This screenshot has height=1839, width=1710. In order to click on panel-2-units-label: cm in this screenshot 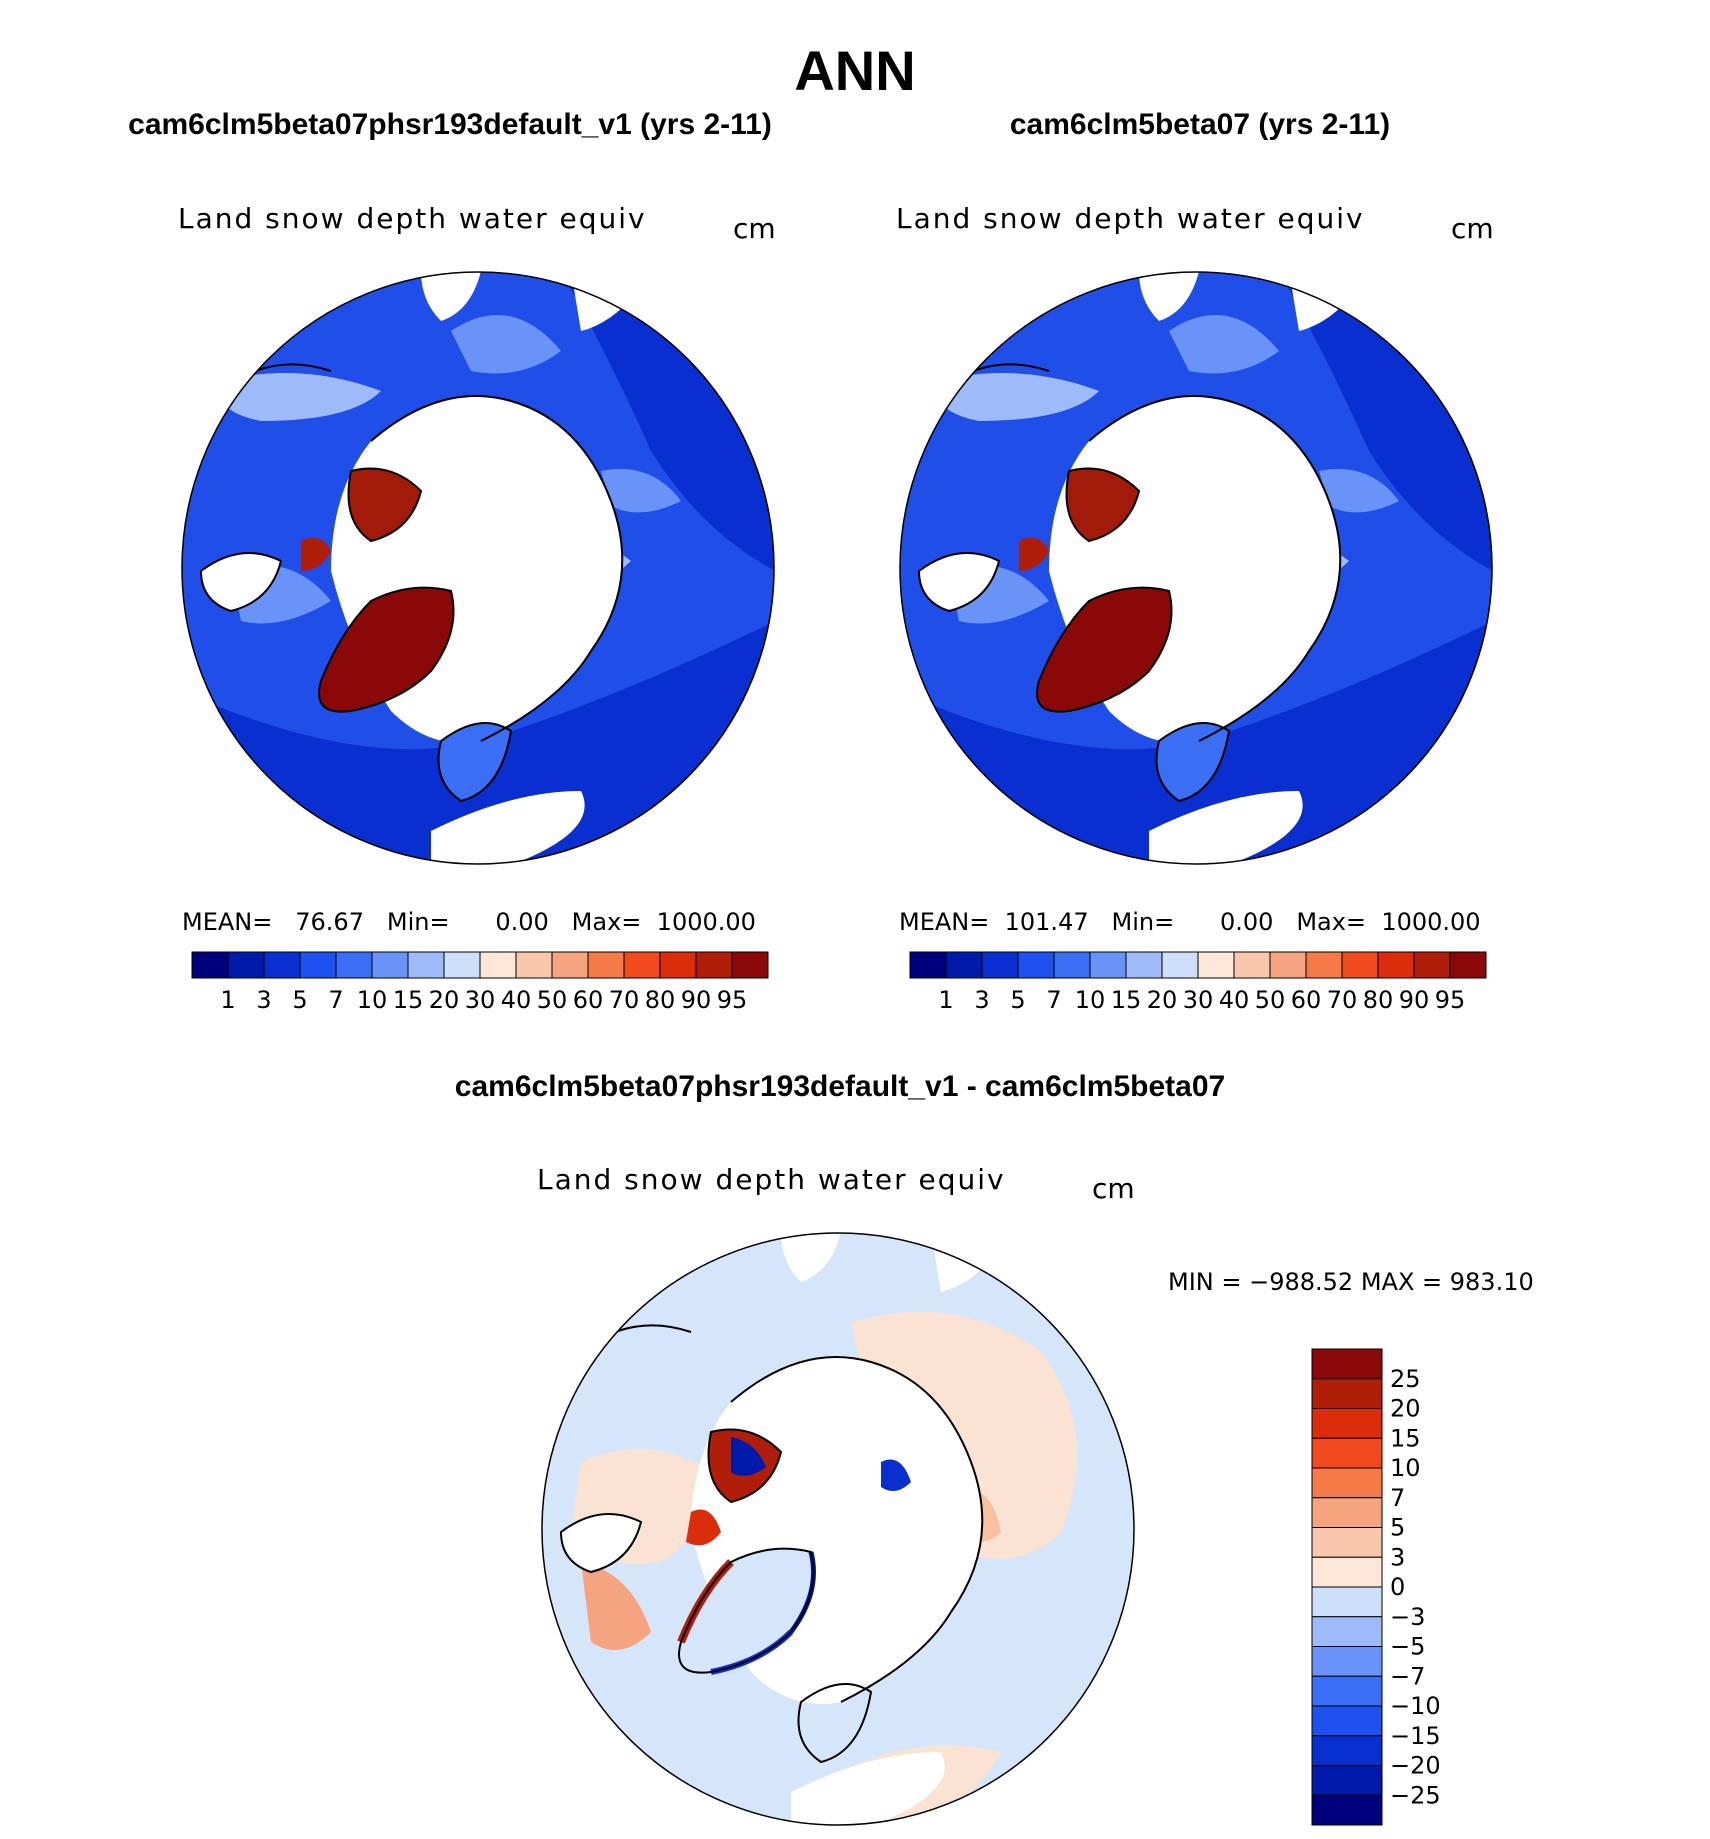, I will do `click(1472, 228)`.